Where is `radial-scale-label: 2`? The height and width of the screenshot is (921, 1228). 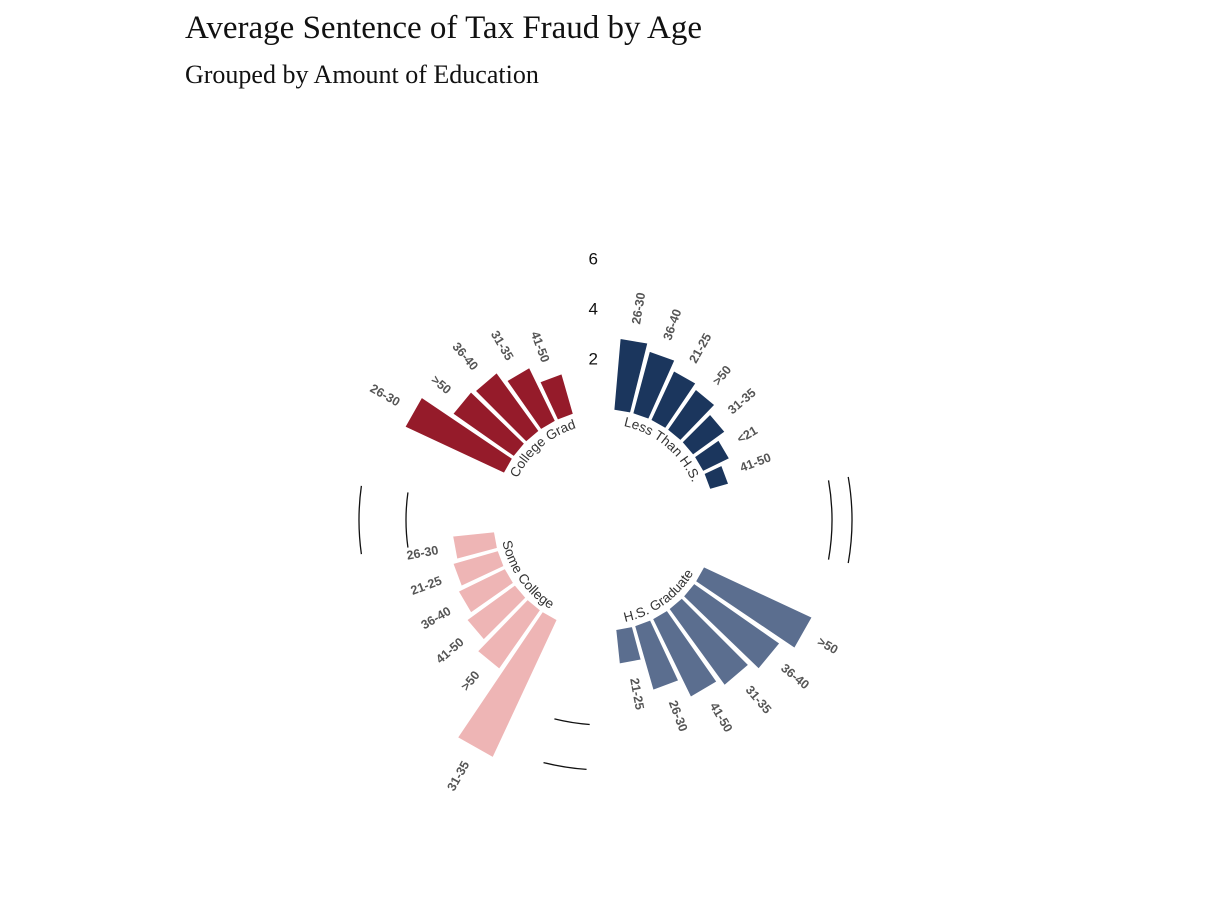
radial-scale-label: 2 is located at coordinates (593, 358).